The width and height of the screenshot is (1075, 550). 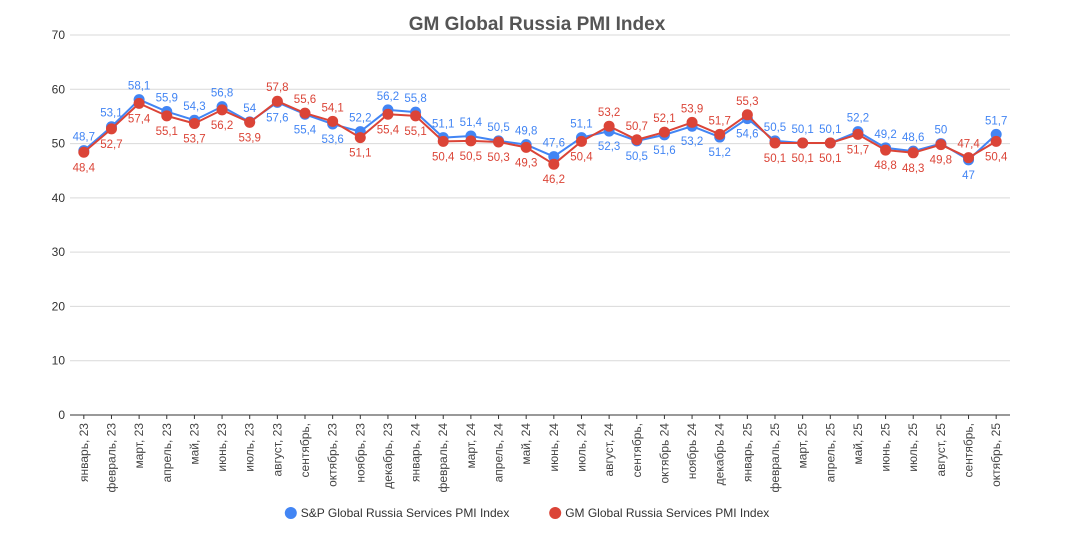 I want to click on x-tick-label: июль, 24, so click(x=581, y=447).